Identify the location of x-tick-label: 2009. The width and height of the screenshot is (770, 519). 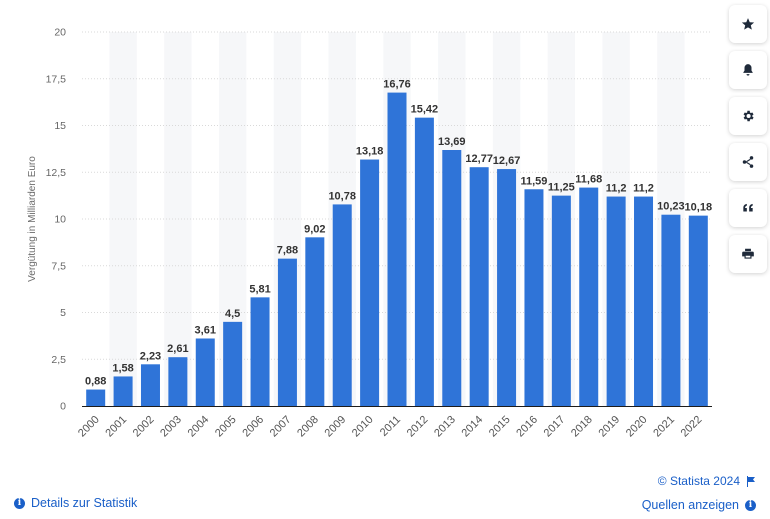
(336, 427).